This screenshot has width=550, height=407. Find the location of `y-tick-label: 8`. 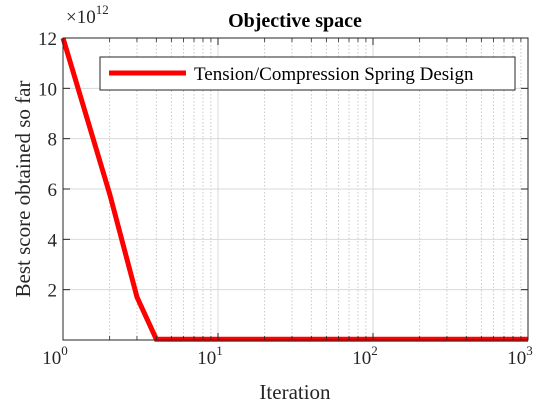

y-tick-label: 8 is located at coordinates (53, 140).